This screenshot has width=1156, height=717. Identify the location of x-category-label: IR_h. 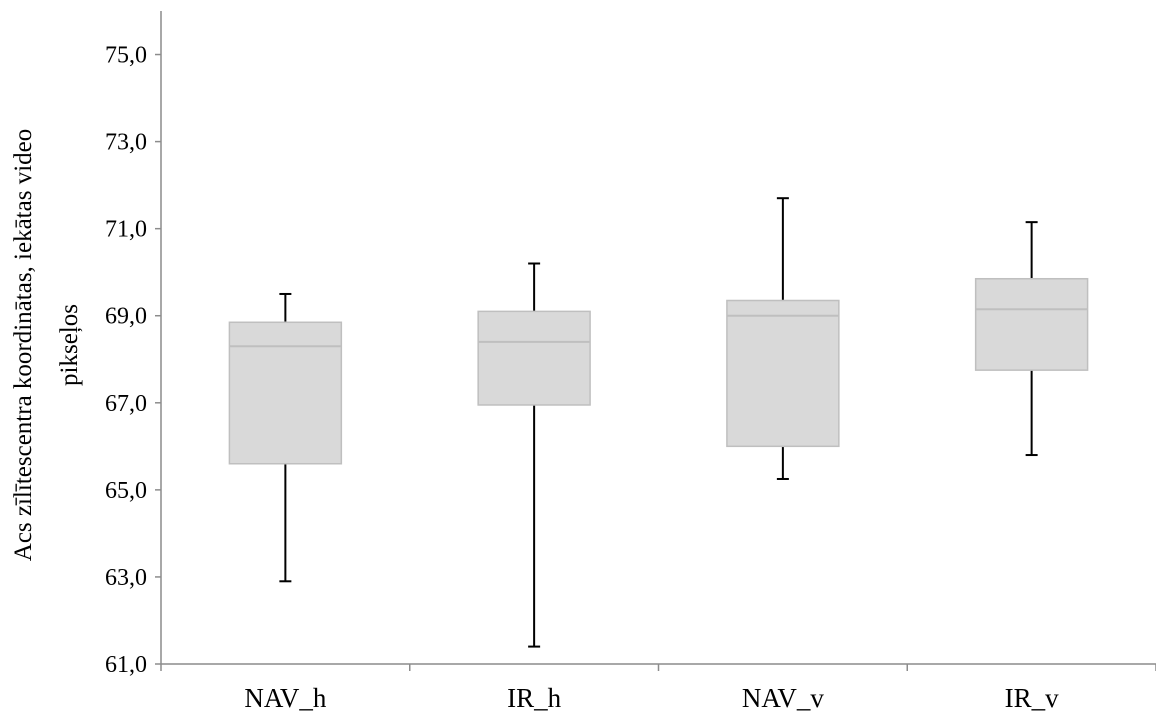
(534, 698).